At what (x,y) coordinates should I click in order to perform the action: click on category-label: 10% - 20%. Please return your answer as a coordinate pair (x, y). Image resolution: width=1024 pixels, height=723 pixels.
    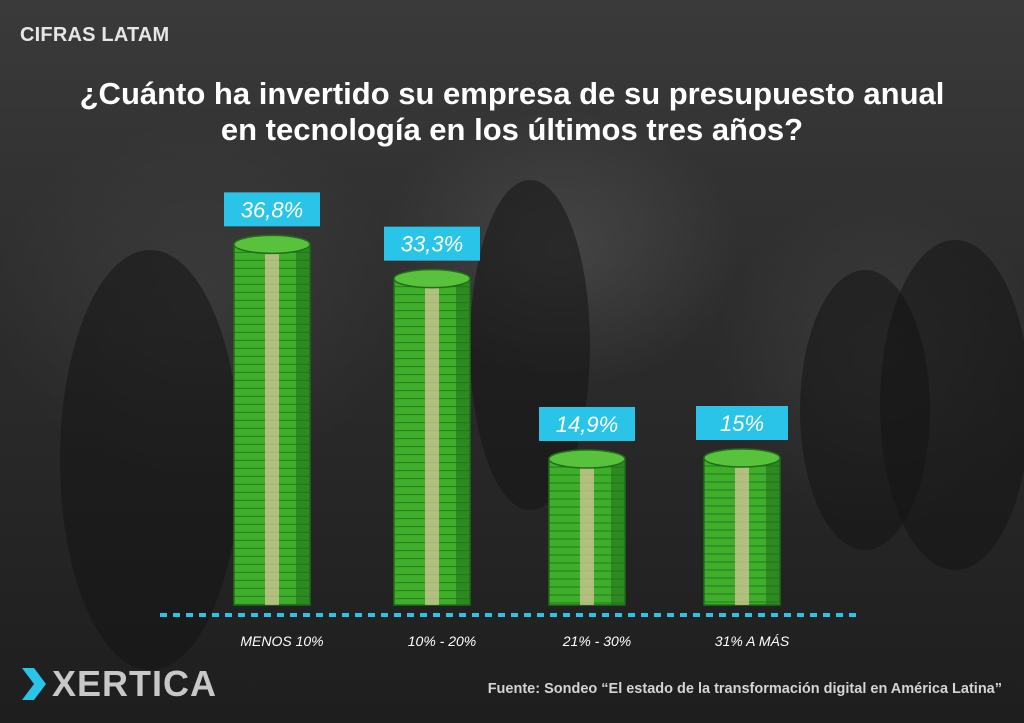
    Looking at the image, I should click on (442, 641).